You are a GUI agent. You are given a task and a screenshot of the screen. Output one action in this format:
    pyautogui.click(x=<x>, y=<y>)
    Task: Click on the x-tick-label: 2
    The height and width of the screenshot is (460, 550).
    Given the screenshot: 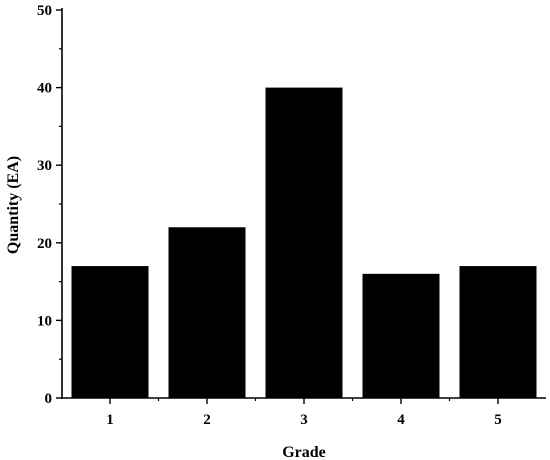 What is the action you would take?
    pyautogui.click(x=207, y=420)
    